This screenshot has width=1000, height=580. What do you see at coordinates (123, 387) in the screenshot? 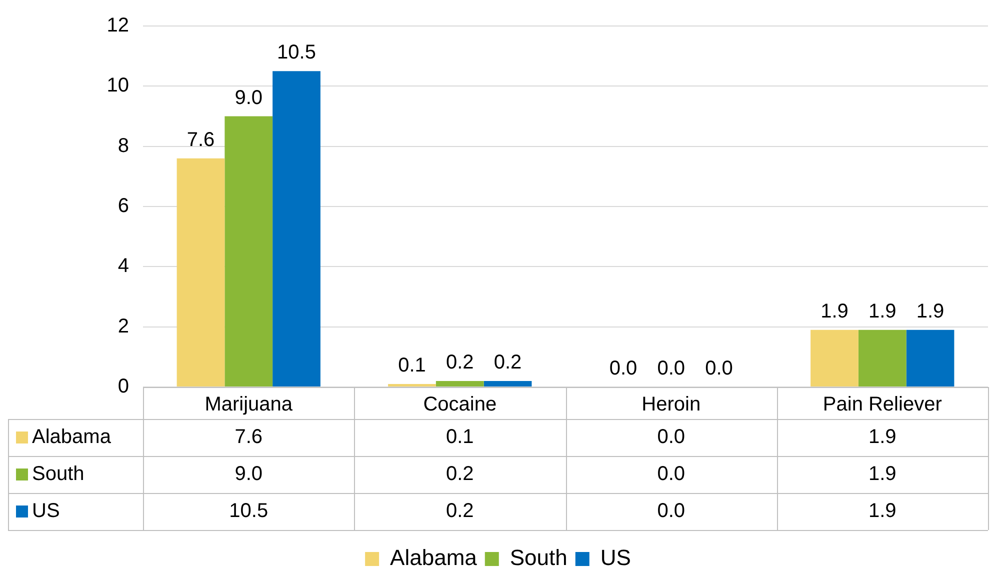
I see `y-tick-label: 0` at bounding box center [123, 387].